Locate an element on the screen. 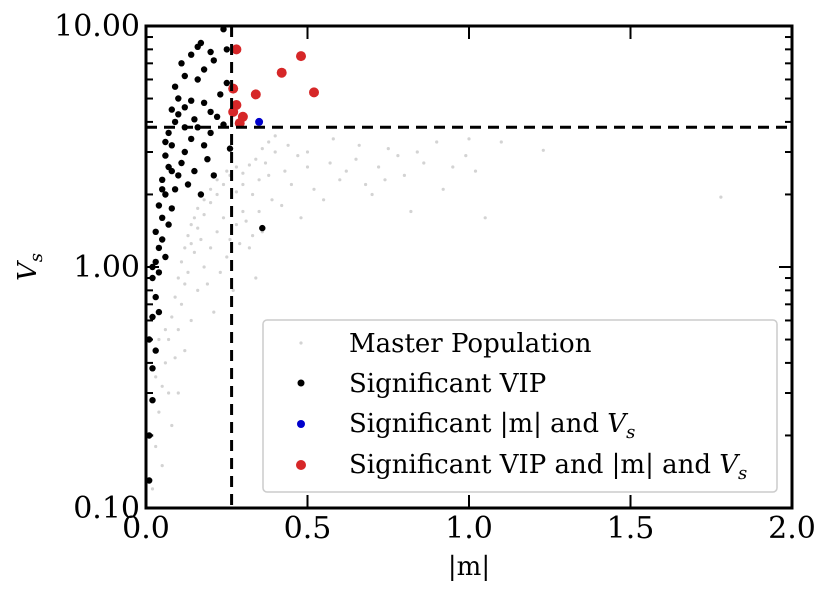  x-tick-label-3: 1.5 is located at coordinates (631, 528).